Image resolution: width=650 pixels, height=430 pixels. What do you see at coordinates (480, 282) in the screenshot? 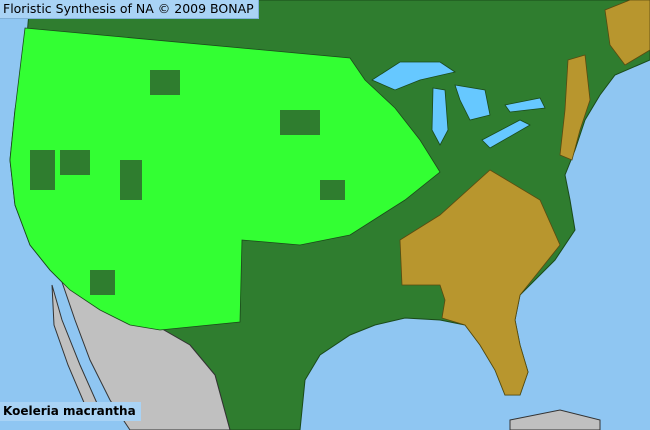
I see `southeast-gold-region` at bounding box center [480, 282].